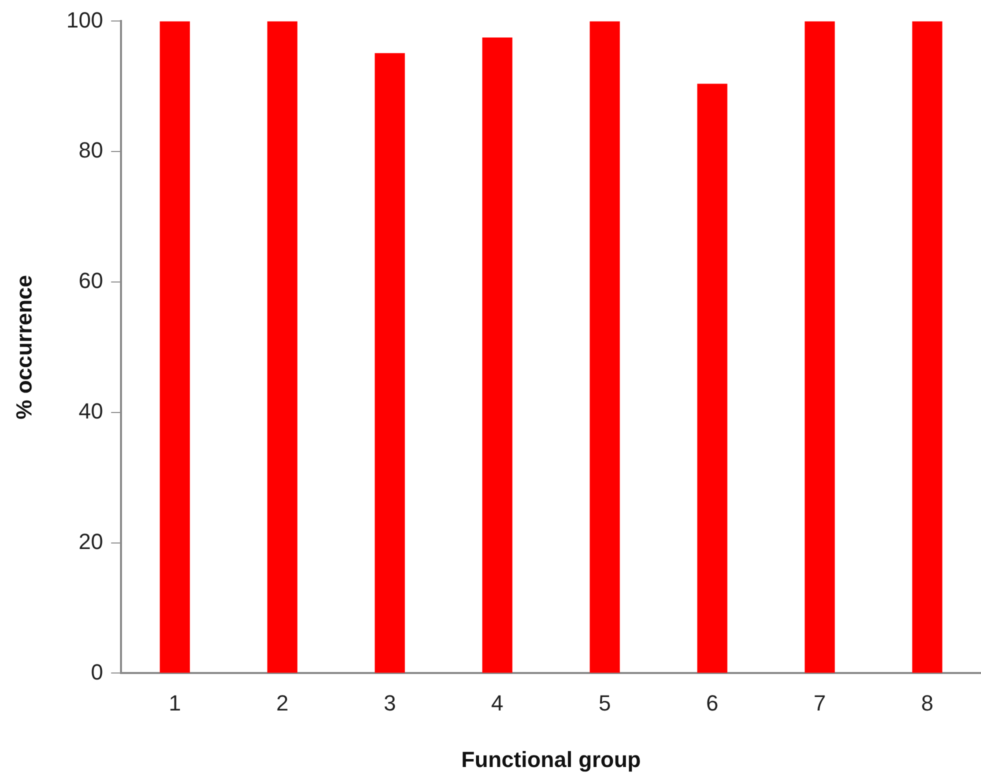  I want to click on y-tick-label: 0, so click(97, 671).